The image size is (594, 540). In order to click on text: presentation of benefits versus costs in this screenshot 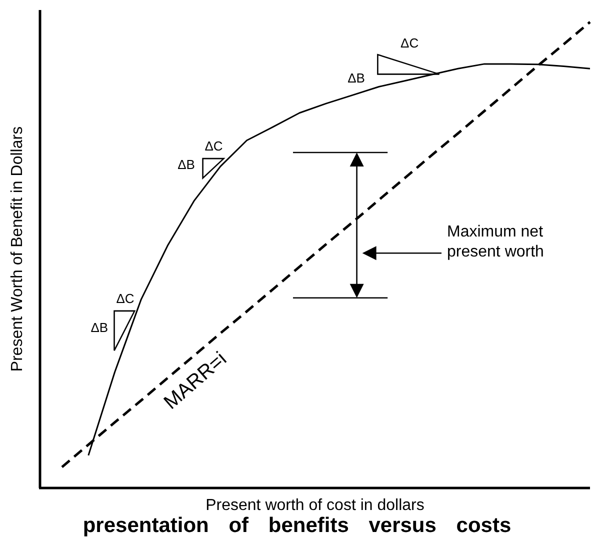, I will do `click(297, 525)`.